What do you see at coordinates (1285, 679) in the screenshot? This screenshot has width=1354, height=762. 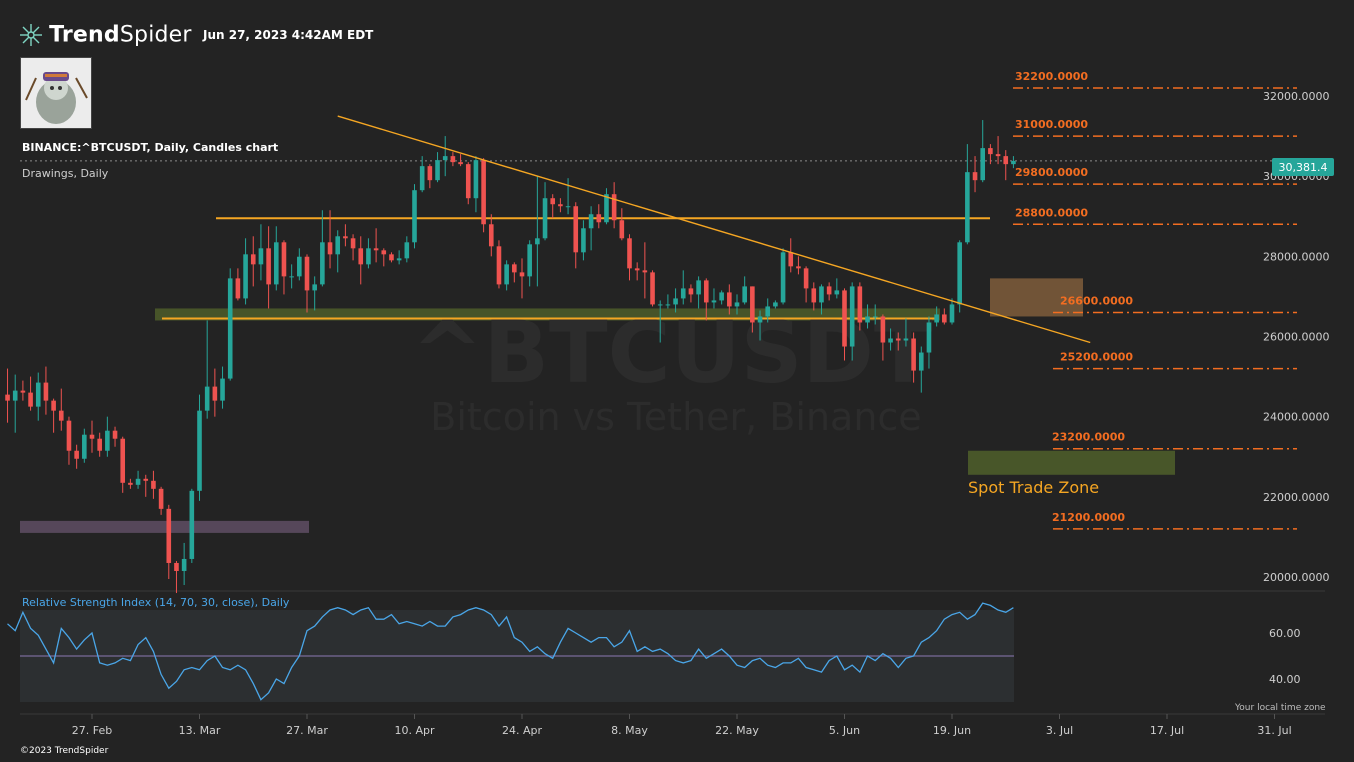 I see `rsi-tick-label: 40.00` at bounding box center [1285, 679].